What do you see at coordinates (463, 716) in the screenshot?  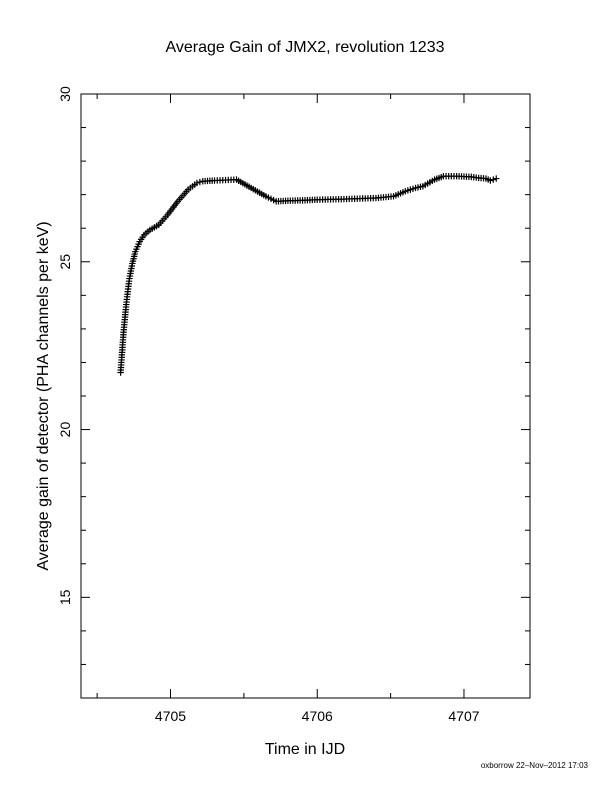 I see `x-tick-label: 4707` at bounding box center [463, 716].